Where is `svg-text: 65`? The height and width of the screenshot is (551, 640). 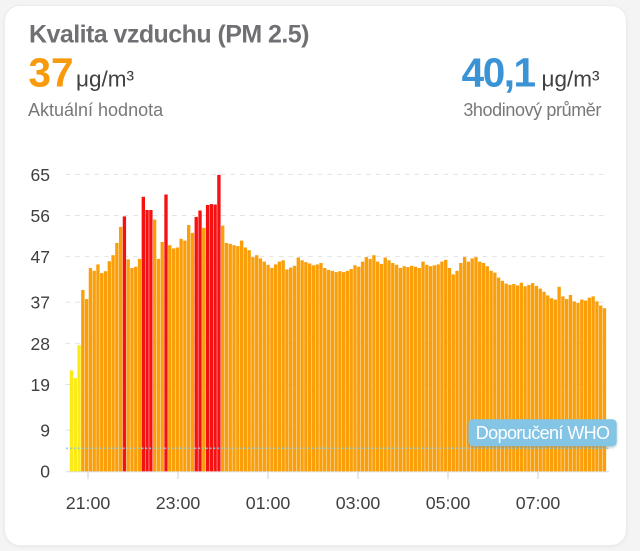 svg-text: 65 is located at coordinates (40, 175).